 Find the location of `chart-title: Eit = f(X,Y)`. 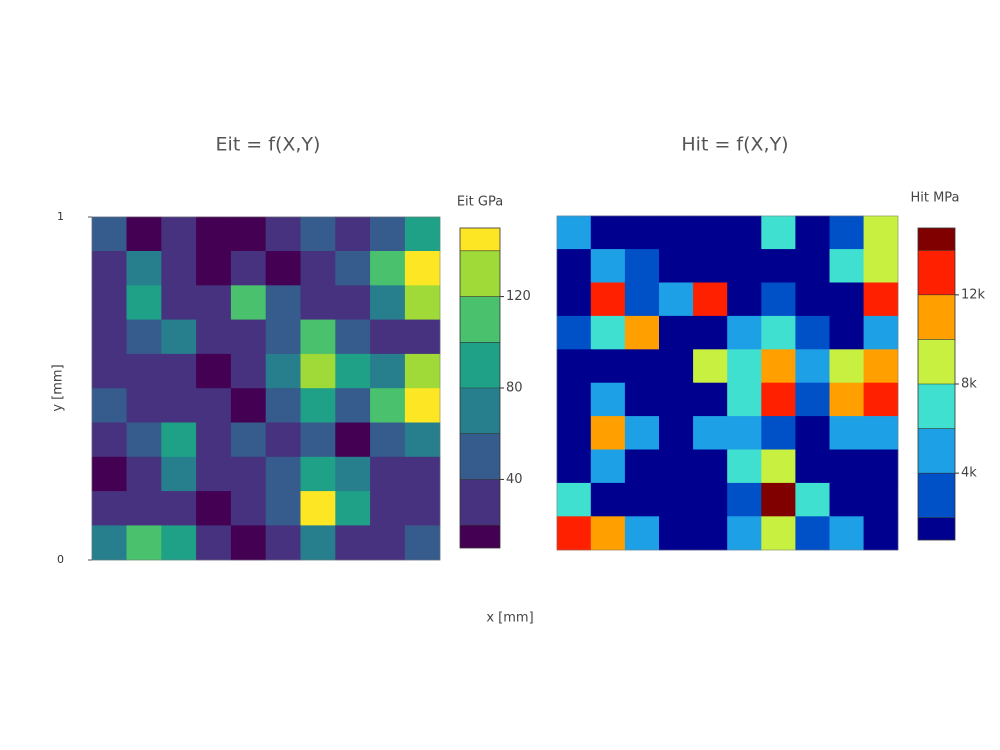

chart-title: Eit = f(X,Y) is located at coordinates (268, 145).